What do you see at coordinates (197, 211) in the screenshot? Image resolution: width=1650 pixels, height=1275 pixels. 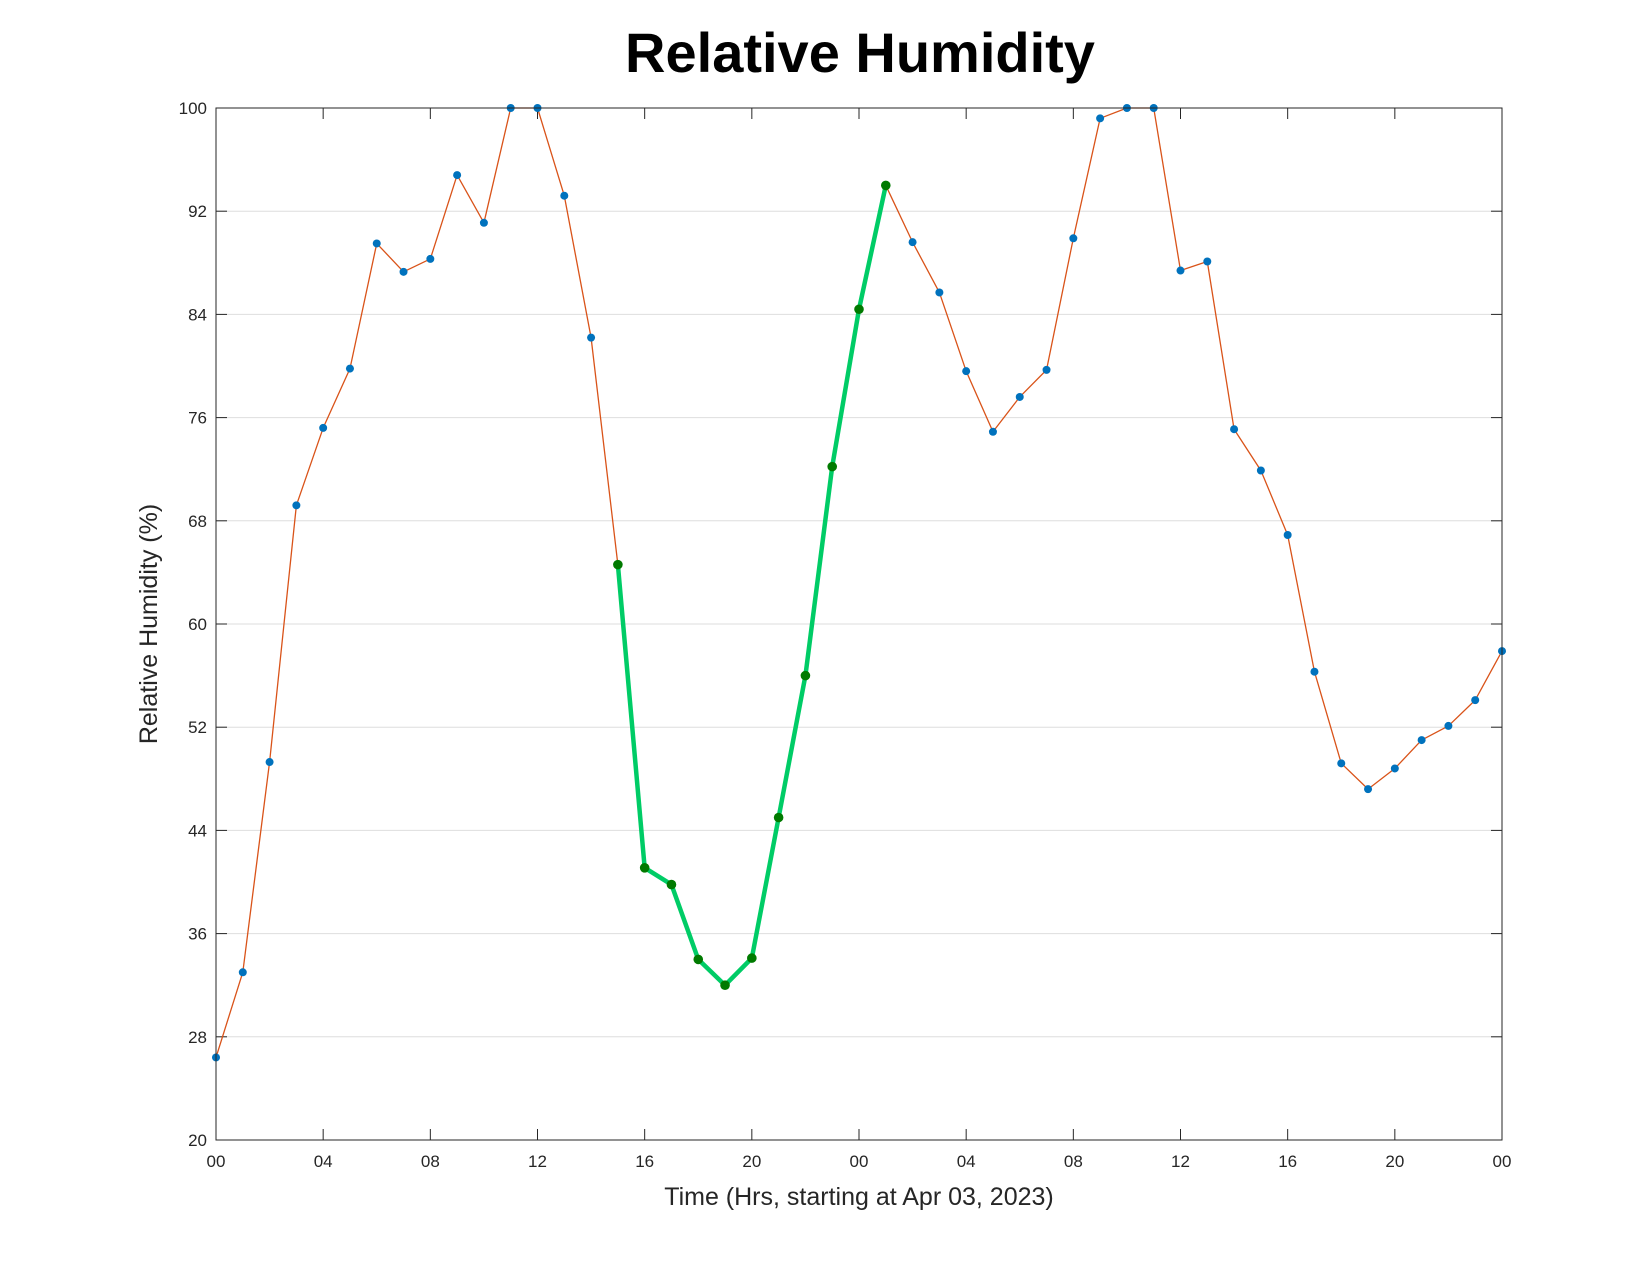 I see `y-tick-label: 92` at bounding box center [197, 211].